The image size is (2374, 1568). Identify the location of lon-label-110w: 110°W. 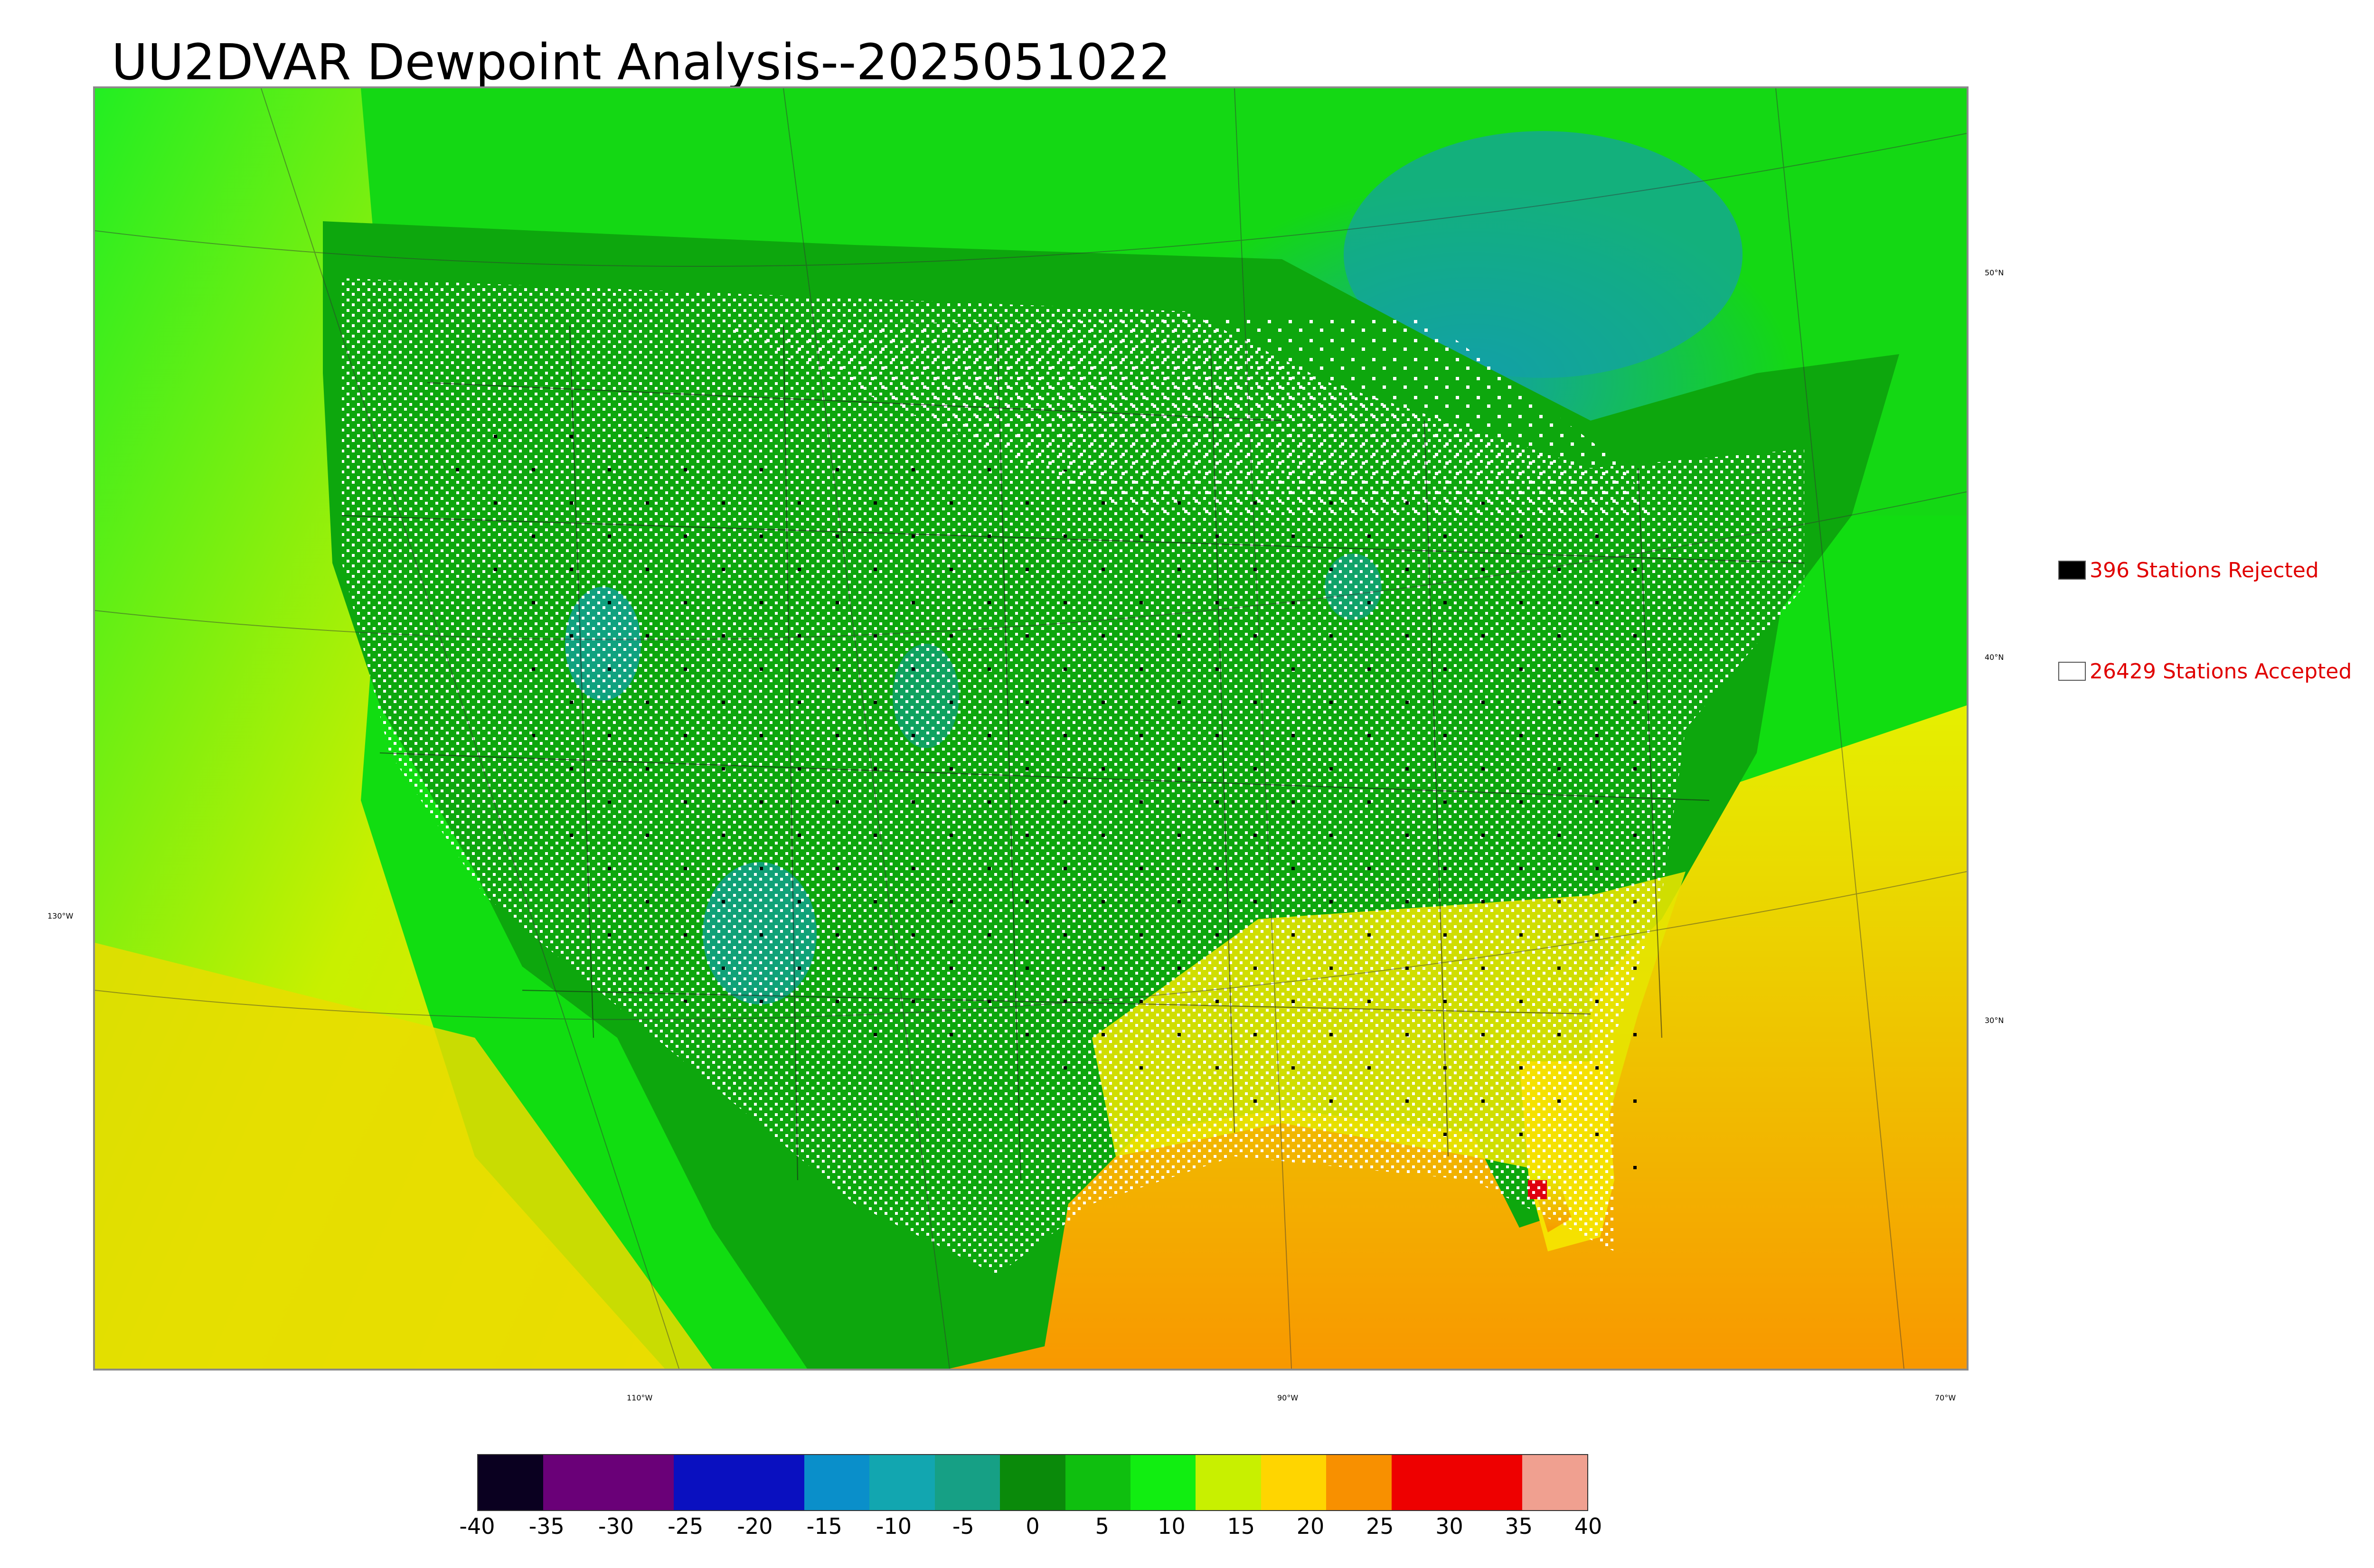
(640, 1397).